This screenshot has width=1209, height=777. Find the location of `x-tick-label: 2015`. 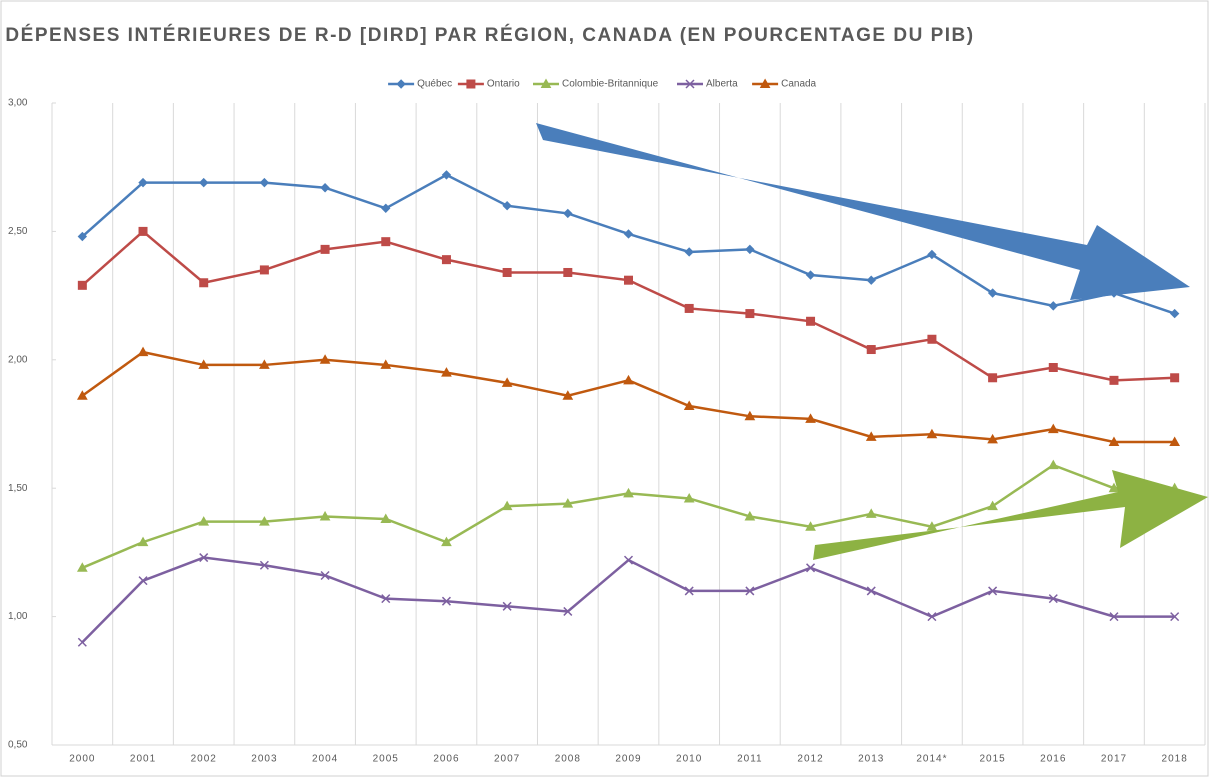

x-tick-label: 2015 is located at coordinates (992, 759).